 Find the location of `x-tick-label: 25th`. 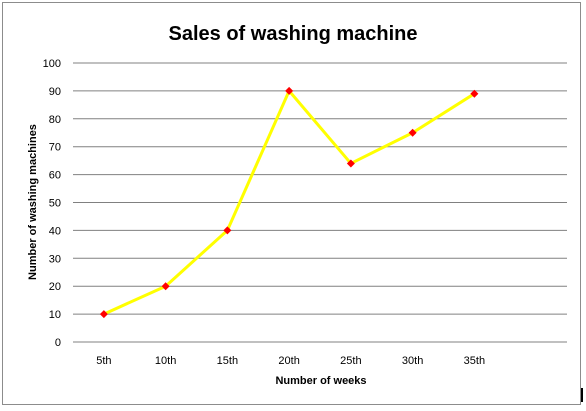

x-tick-label: 25th is located at coordinates (350, 361).